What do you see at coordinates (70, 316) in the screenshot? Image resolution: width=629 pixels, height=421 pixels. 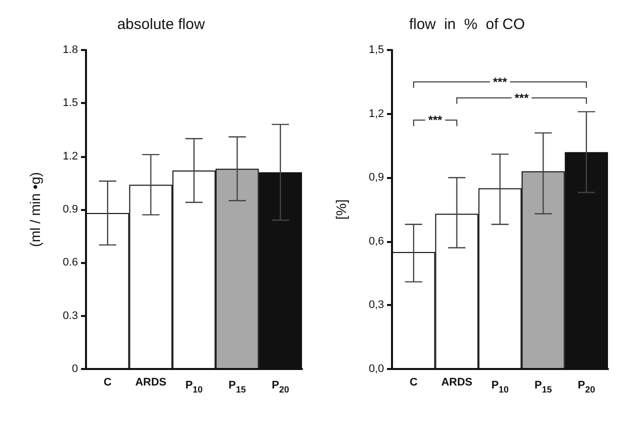 I see `y-tick-label: 0.3` at bounding box center [70, 316].